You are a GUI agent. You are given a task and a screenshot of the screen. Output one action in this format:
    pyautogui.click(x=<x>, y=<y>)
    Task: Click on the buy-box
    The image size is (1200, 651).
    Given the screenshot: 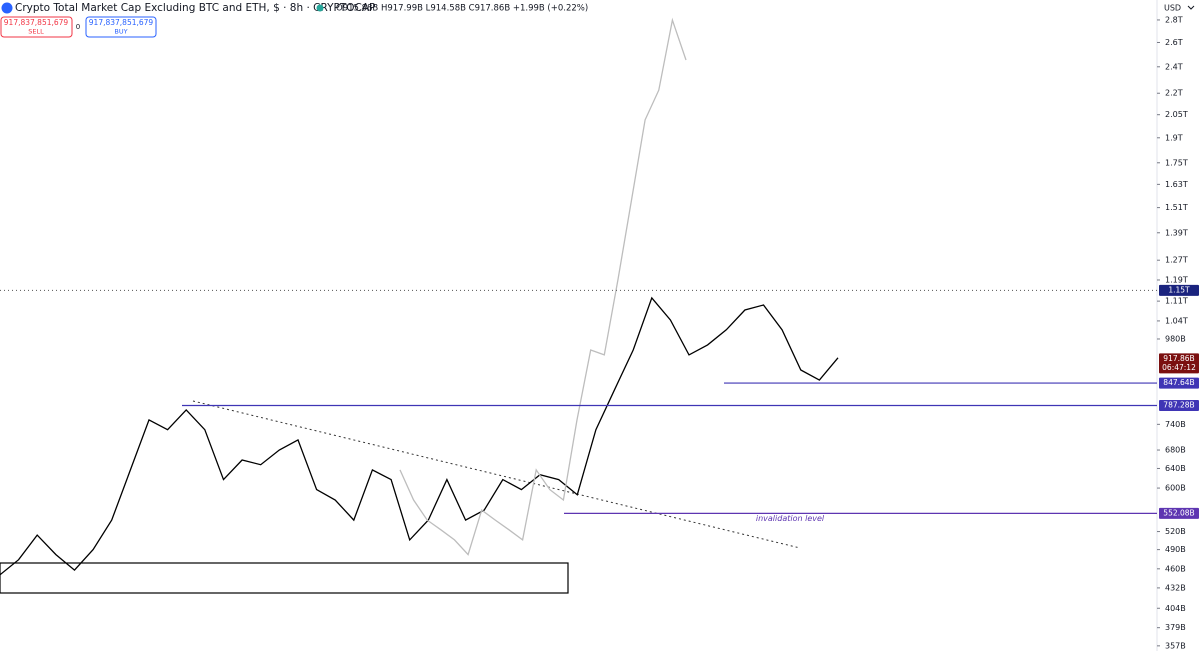 What is the action you would take?
    pyautogui.click(x=121, y=27)
    